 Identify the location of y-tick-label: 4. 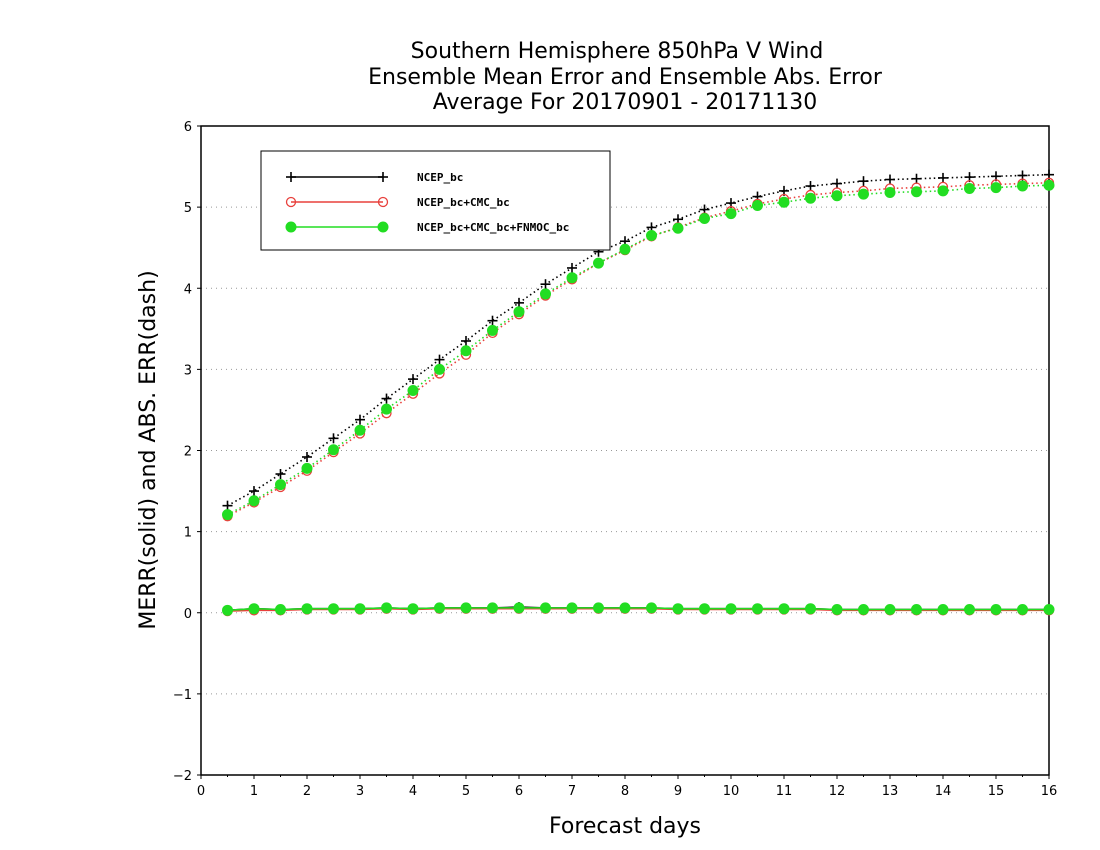
(188, 289).